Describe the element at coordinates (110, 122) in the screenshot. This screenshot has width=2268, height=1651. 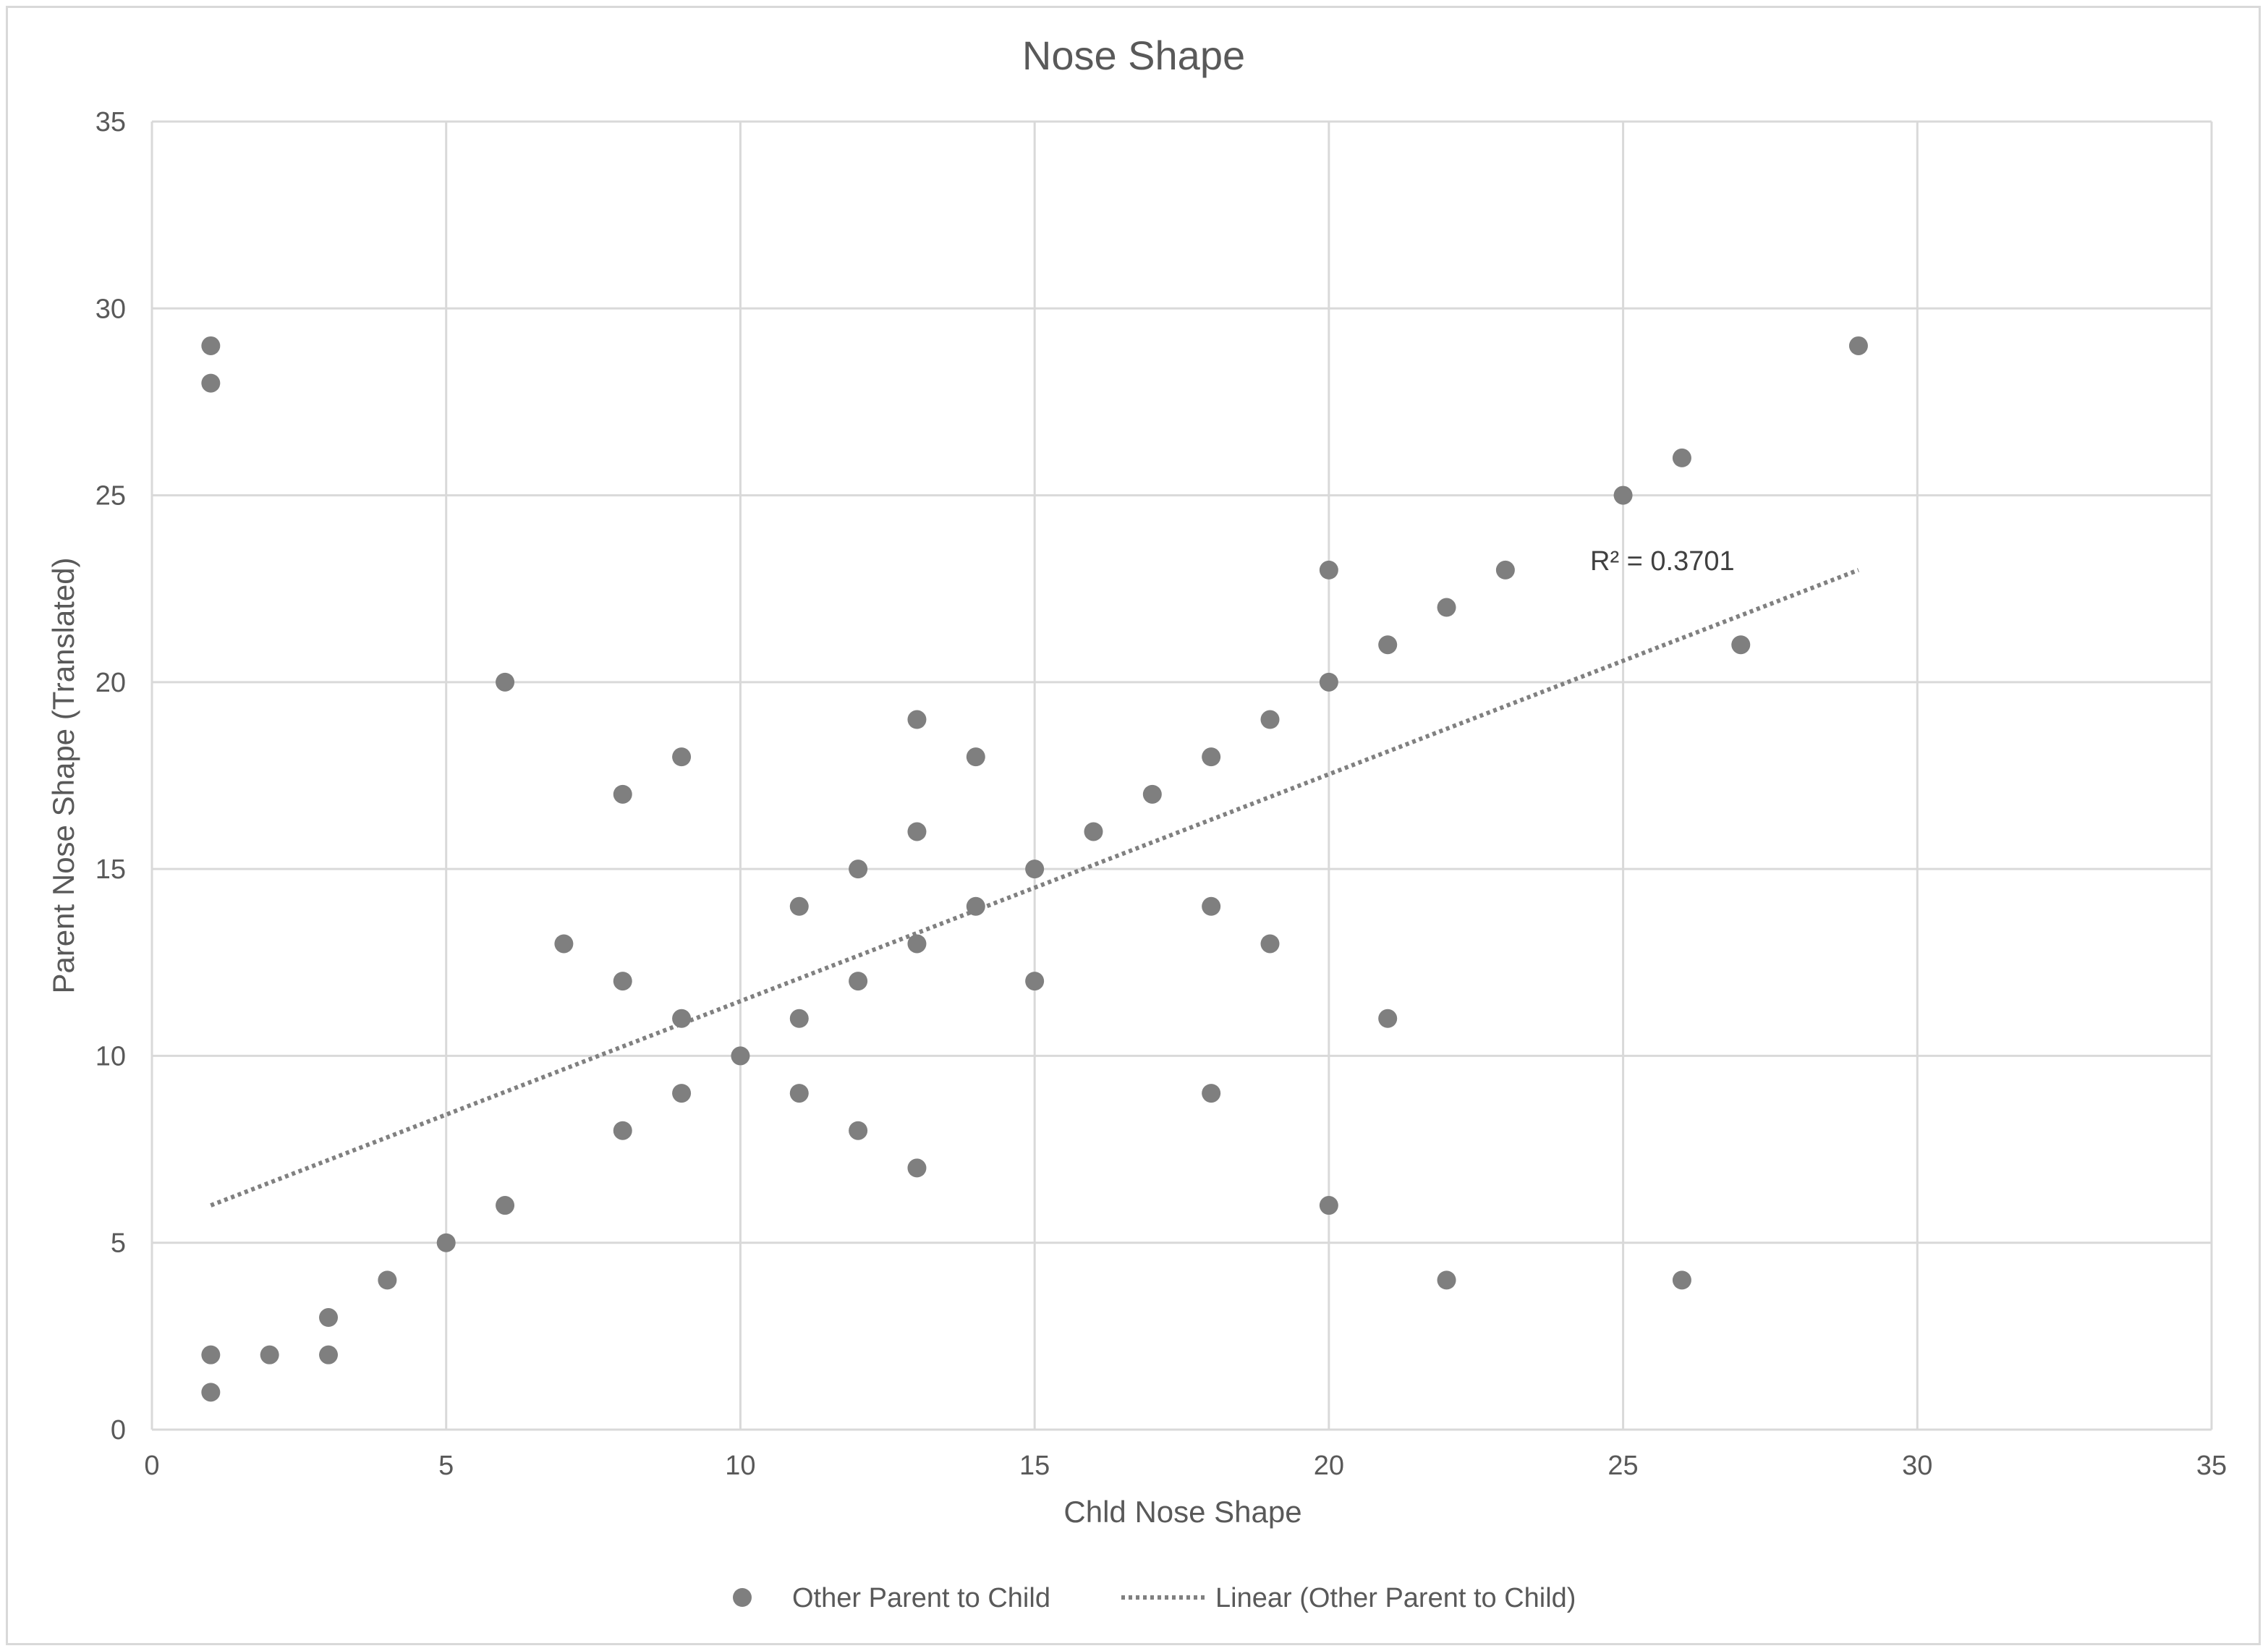
I see `y-tick-label: 35` at that location.